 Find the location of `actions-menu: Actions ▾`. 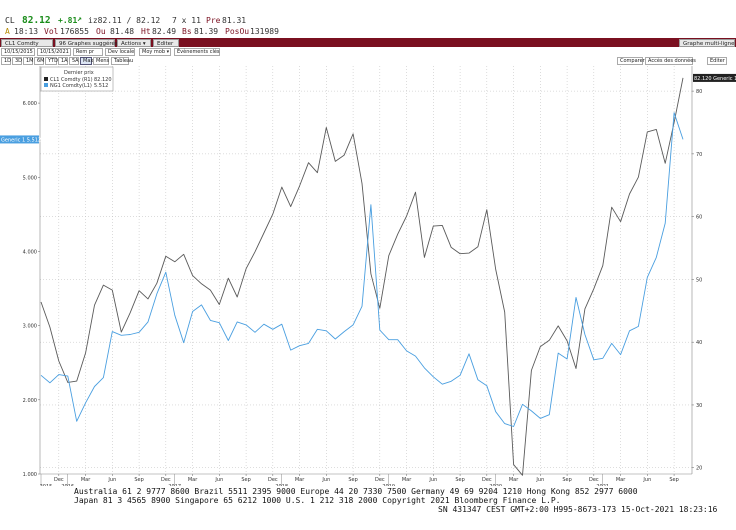

actions-menu: Actions ▾ is located at coordinates (134, 43).